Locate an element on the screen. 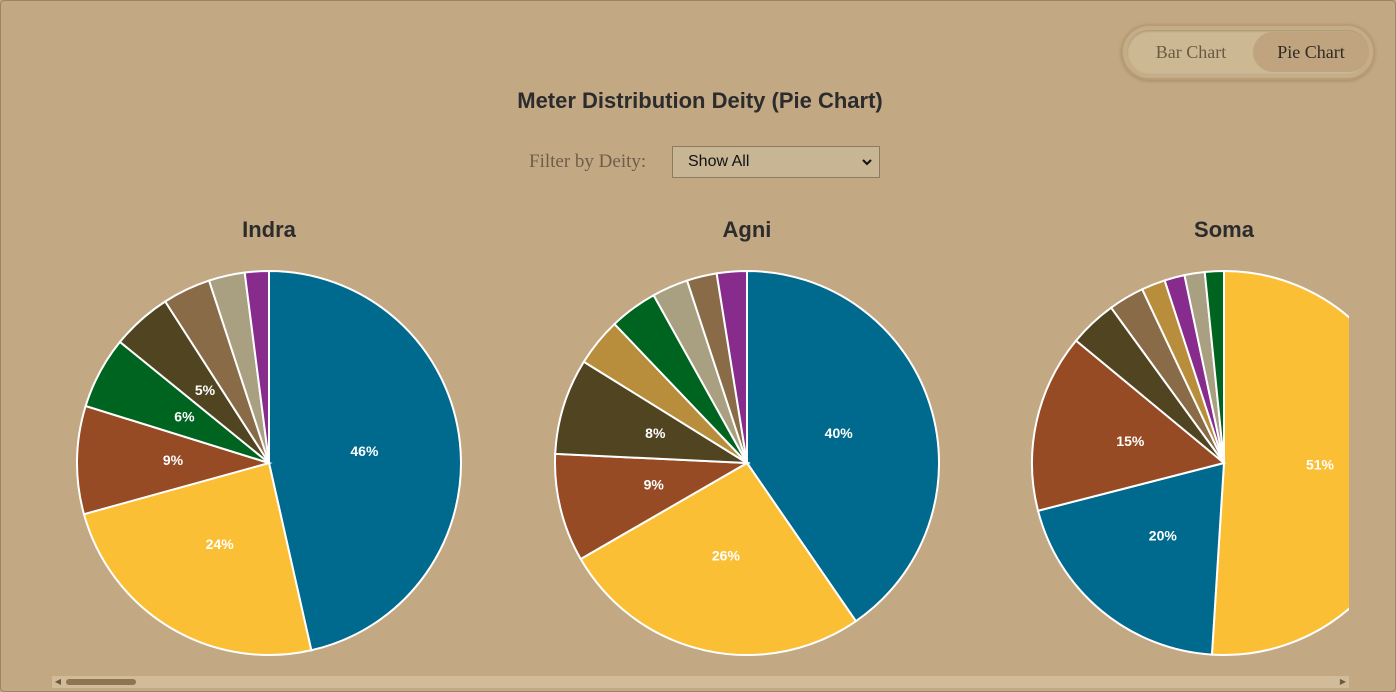 This screenshot has height=692, width=1396. chevron-down-icon is located at coordinates (867, 162).